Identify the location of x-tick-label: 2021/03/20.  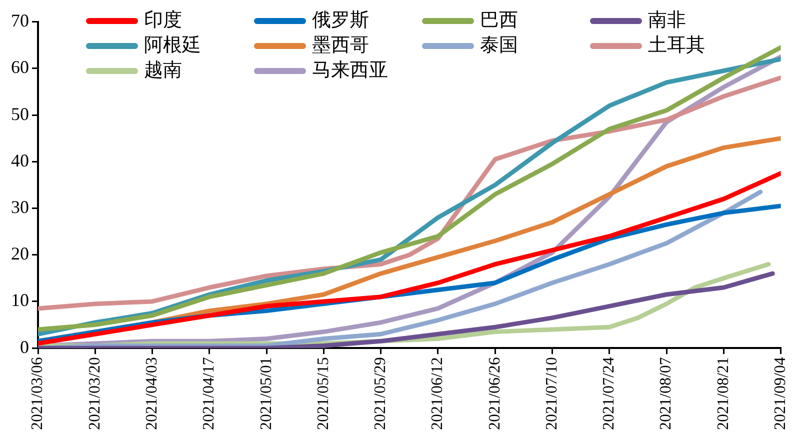
(95, 393).